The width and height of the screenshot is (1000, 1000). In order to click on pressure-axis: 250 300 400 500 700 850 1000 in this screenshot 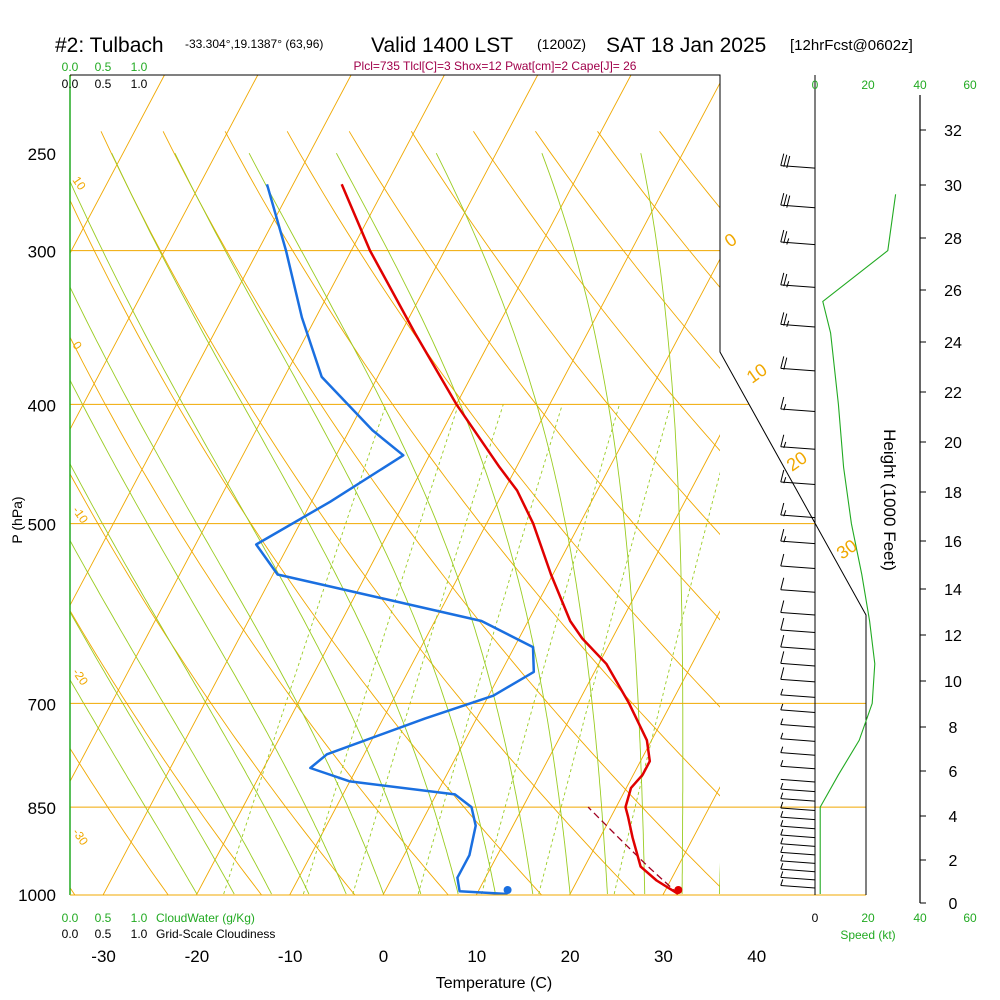, I will do `click(37, 525)`.